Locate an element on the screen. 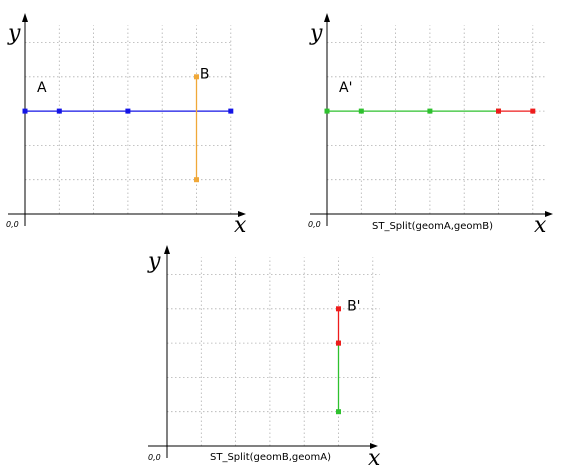  geometry-label: B is located at coordinates (205, 75).